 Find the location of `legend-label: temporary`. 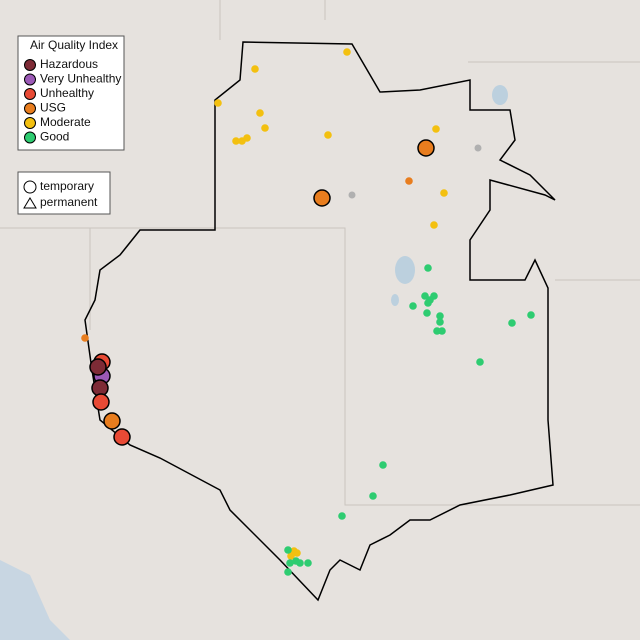

legend-label: temporary is located at coordinates (67, 186).